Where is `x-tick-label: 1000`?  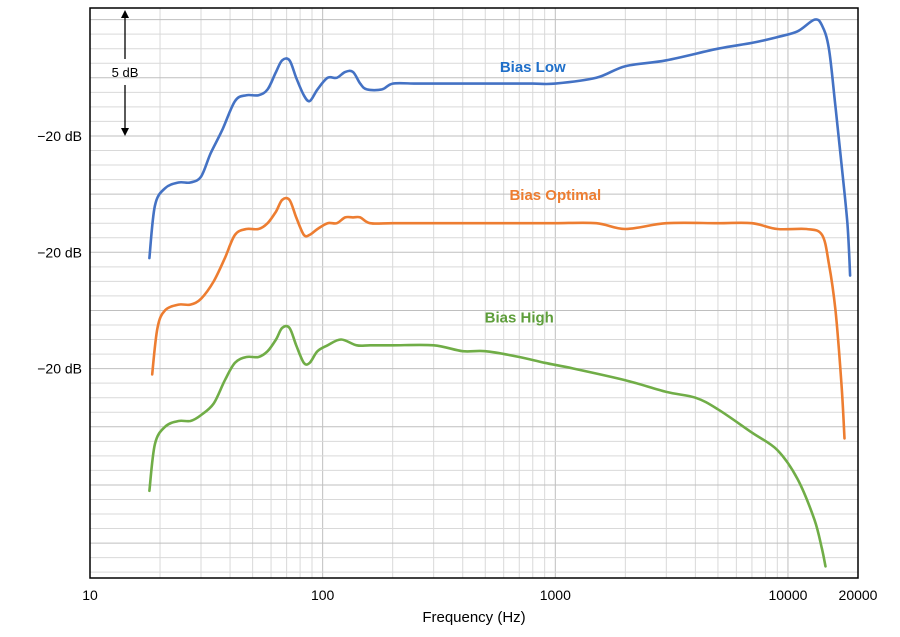 x-tick-label: 1000 is located at coordinates (555, 595).